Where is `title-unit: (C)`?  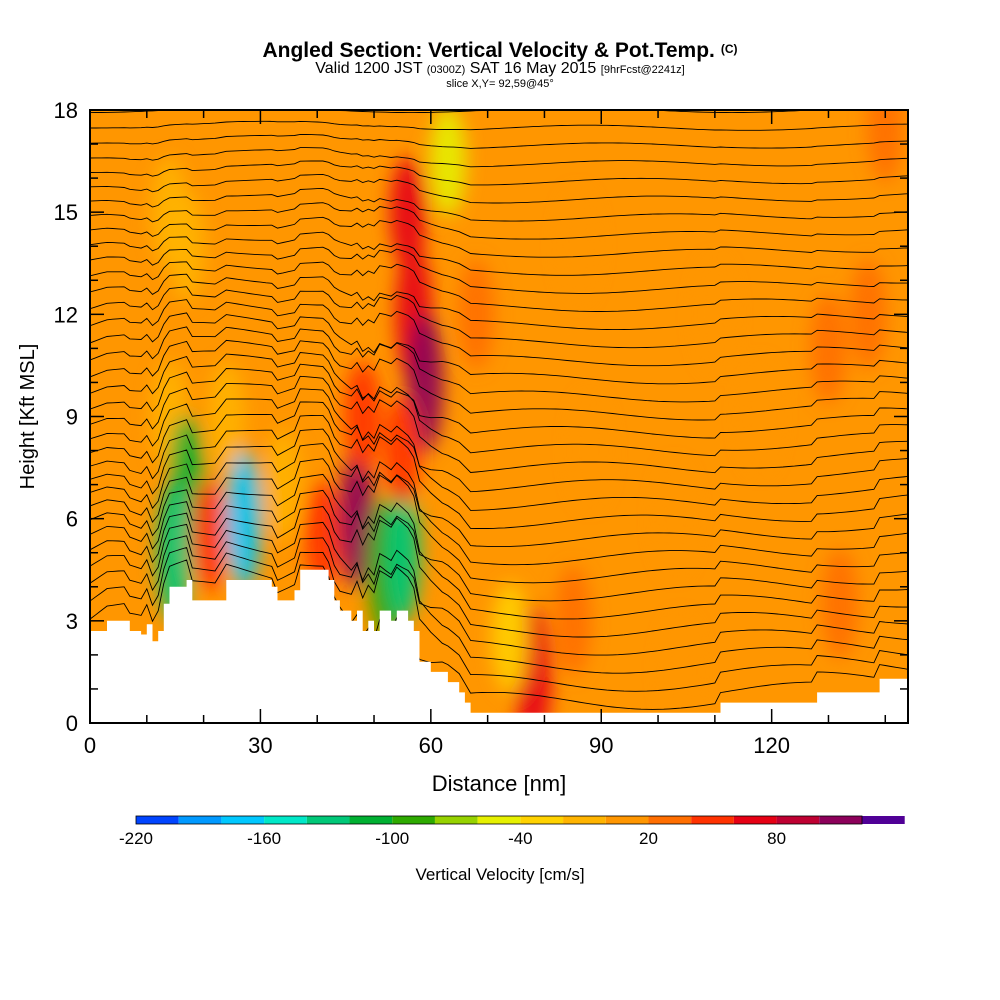
title-unit: (C) is located at coordinates (729, 49).